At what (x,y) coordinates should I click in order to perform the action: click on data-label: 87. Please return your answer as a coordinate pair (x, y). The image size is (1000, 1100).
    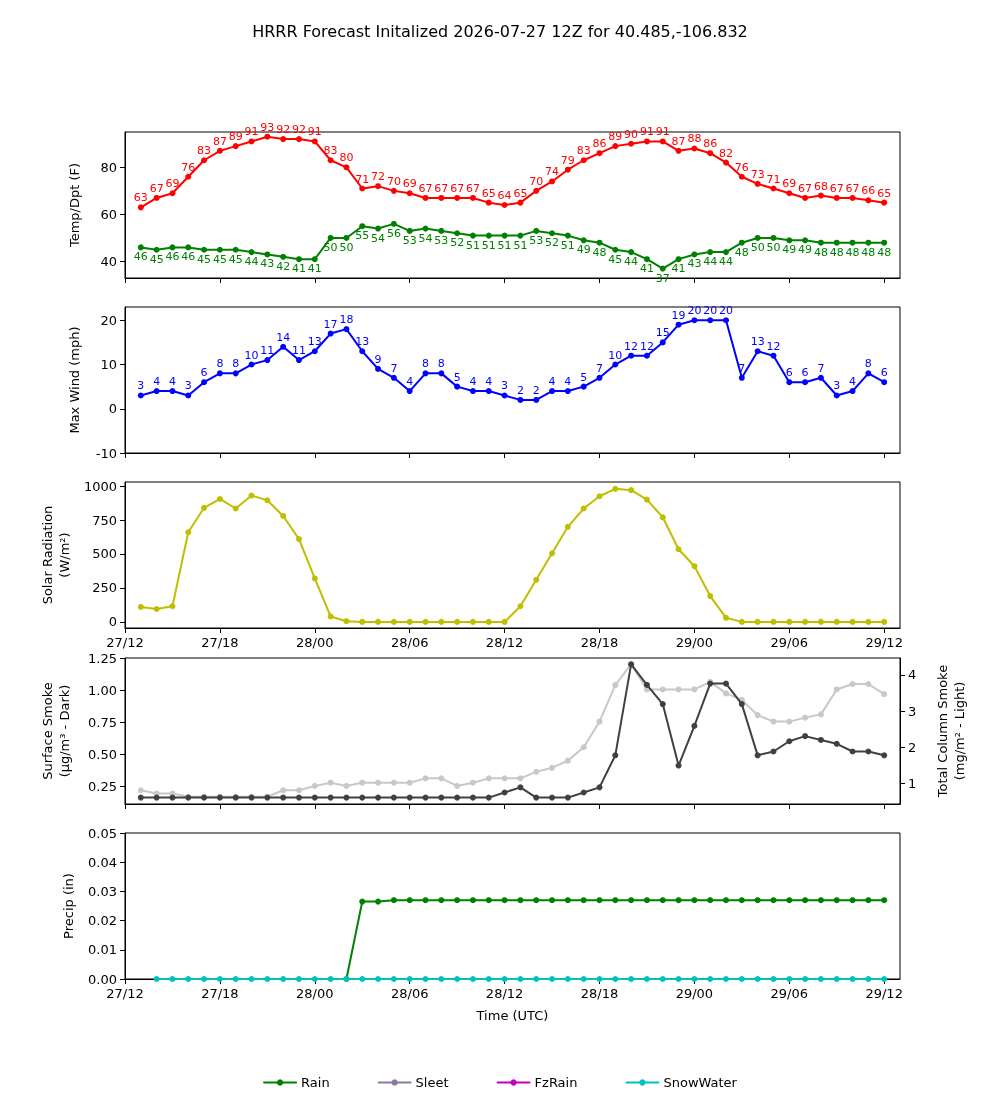
    Looking at the image, I should click on (678, 141).